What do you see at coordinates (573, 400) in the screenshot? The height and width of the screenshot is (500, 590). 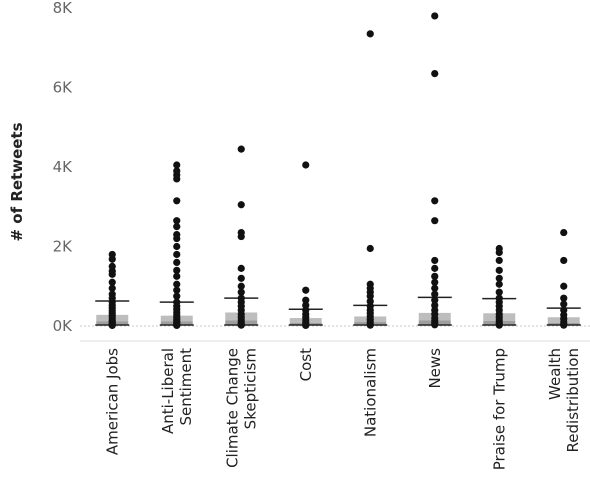 I see `x-tick-label: Redistribution` at bounding box center [573, 400].